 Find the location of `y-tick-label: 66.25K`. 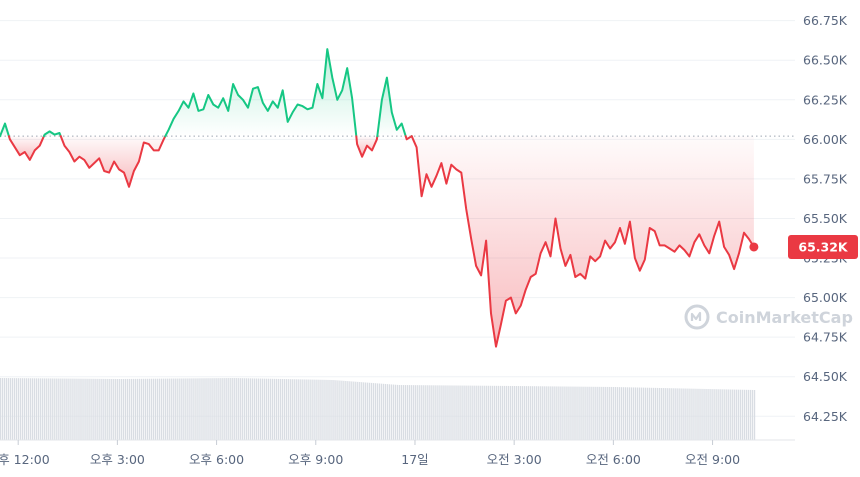

y-tick-label: 66.25K is located at coordinates (825, 99).